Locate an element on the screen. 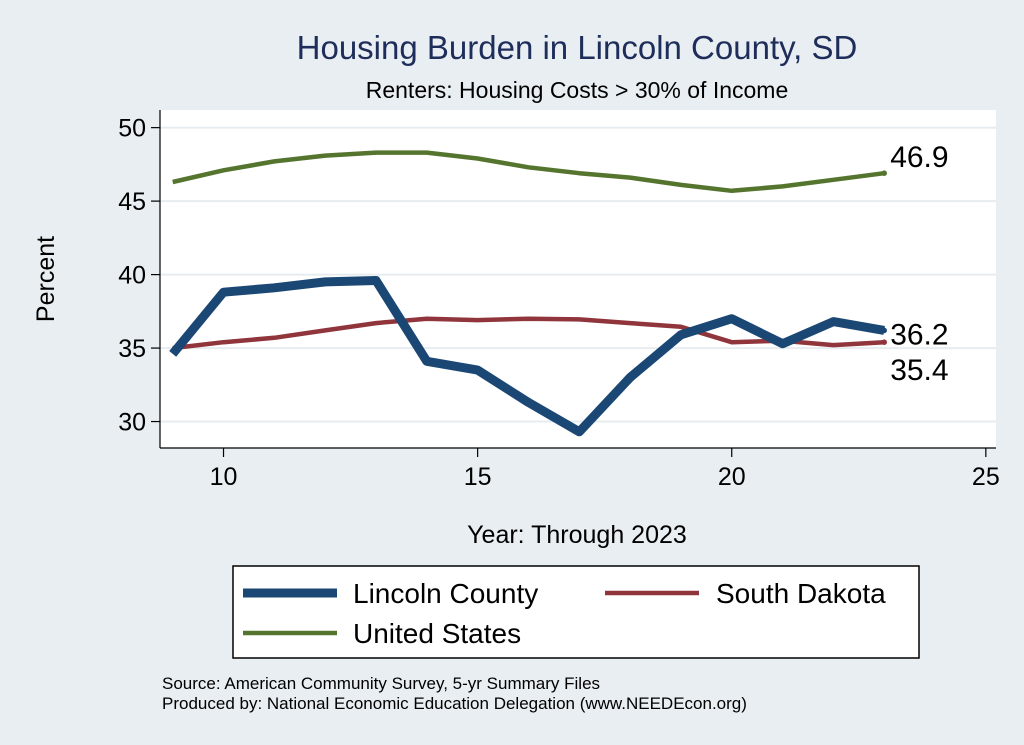  end-labels: 36.235.4 46.9 is located at coordinates (915, 264).